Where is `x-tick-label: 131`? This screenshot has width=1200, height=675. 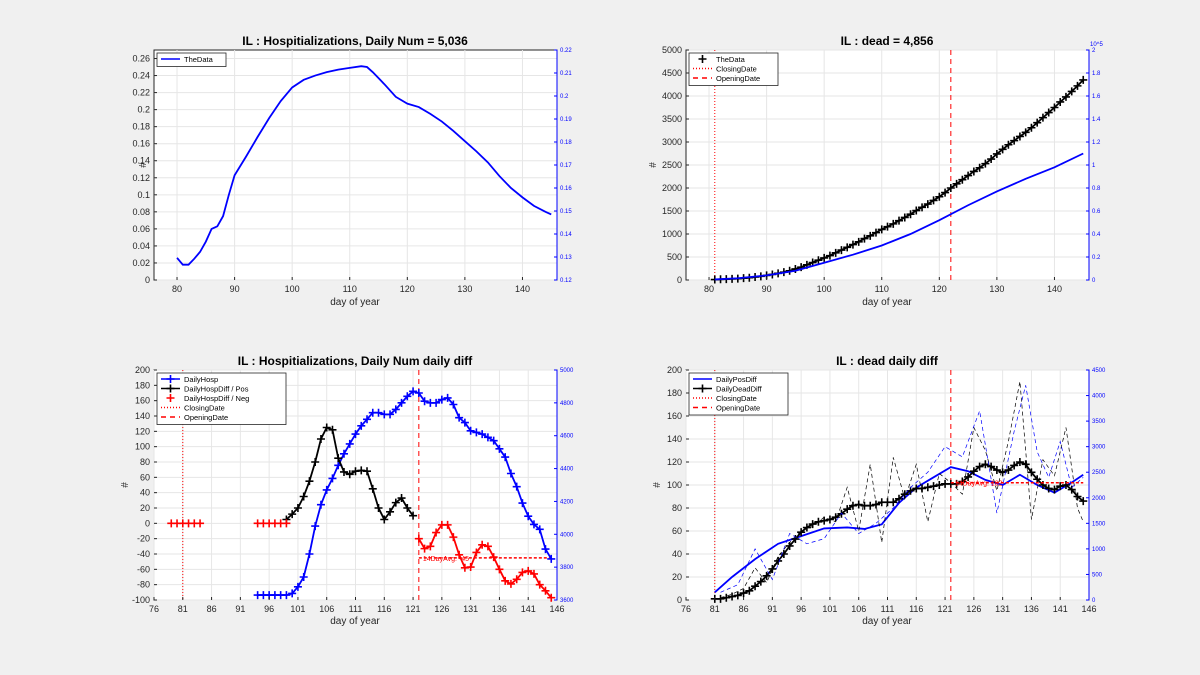
x-tick-label: 131 is located at coordinates (470, 609).